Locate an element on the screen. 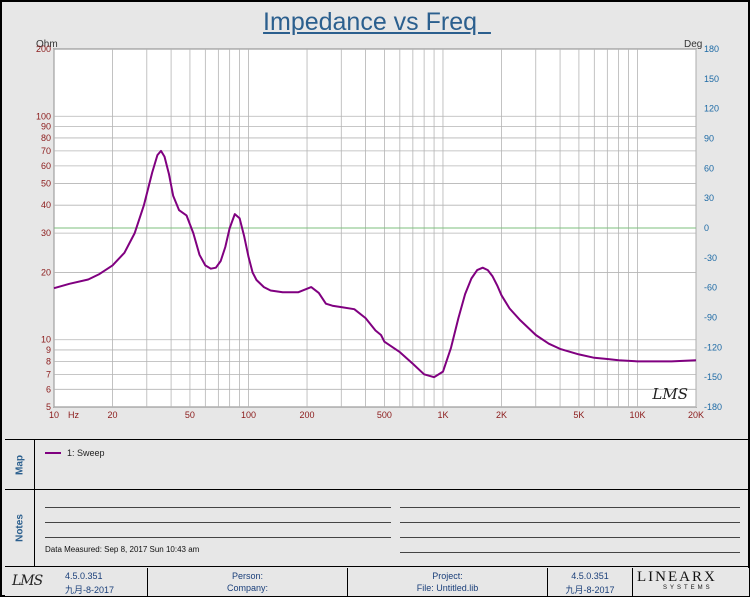 The width and height of the screenshot is (750, 597). notes-panel-label: Notes is located at coordinates (19, 528).